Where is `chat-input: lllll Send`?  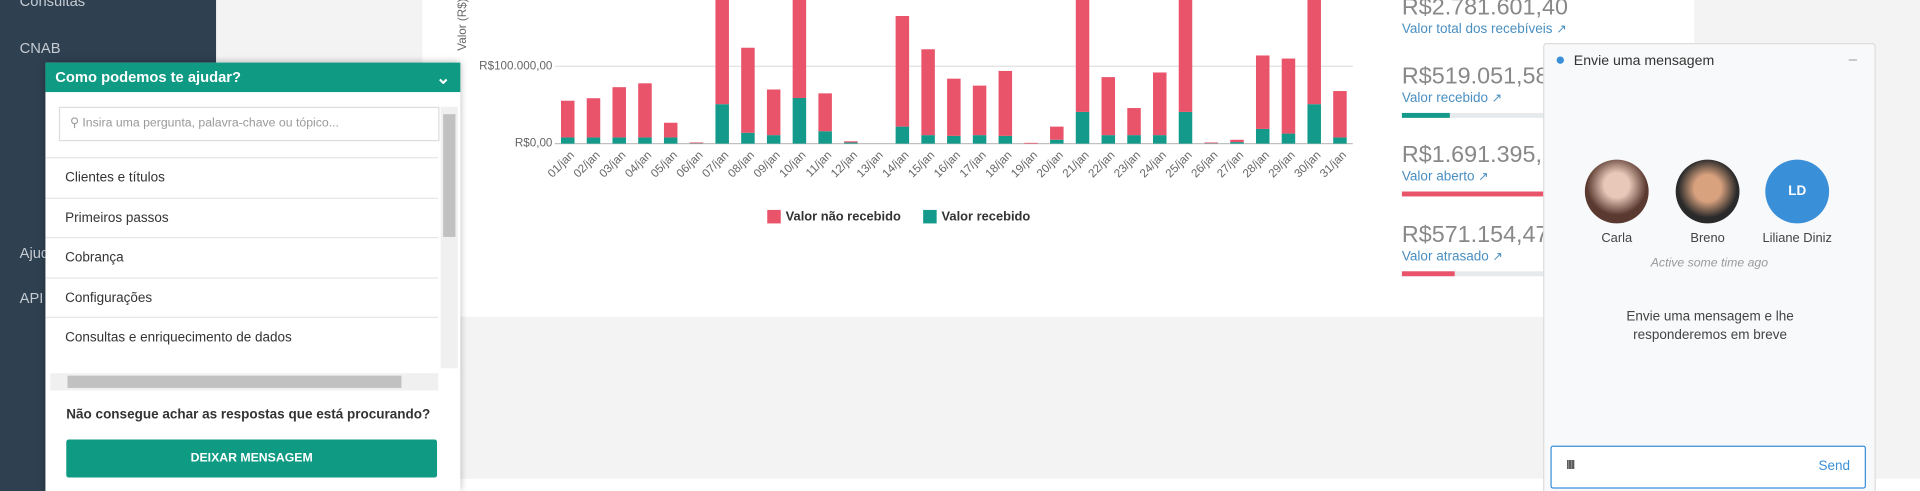
chat-input: lllll Send is located at coordinates (1707, 467).